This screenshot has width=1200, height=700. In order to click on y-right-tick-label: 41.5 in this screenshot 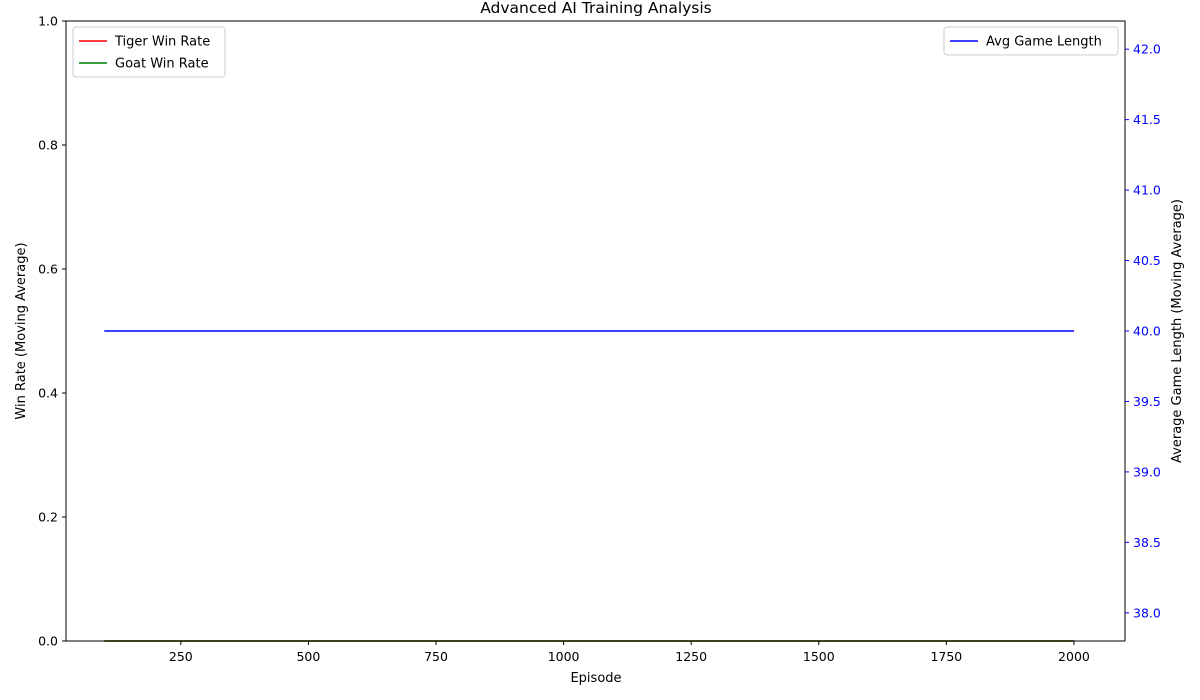, I will do `click(1147, 119)`.